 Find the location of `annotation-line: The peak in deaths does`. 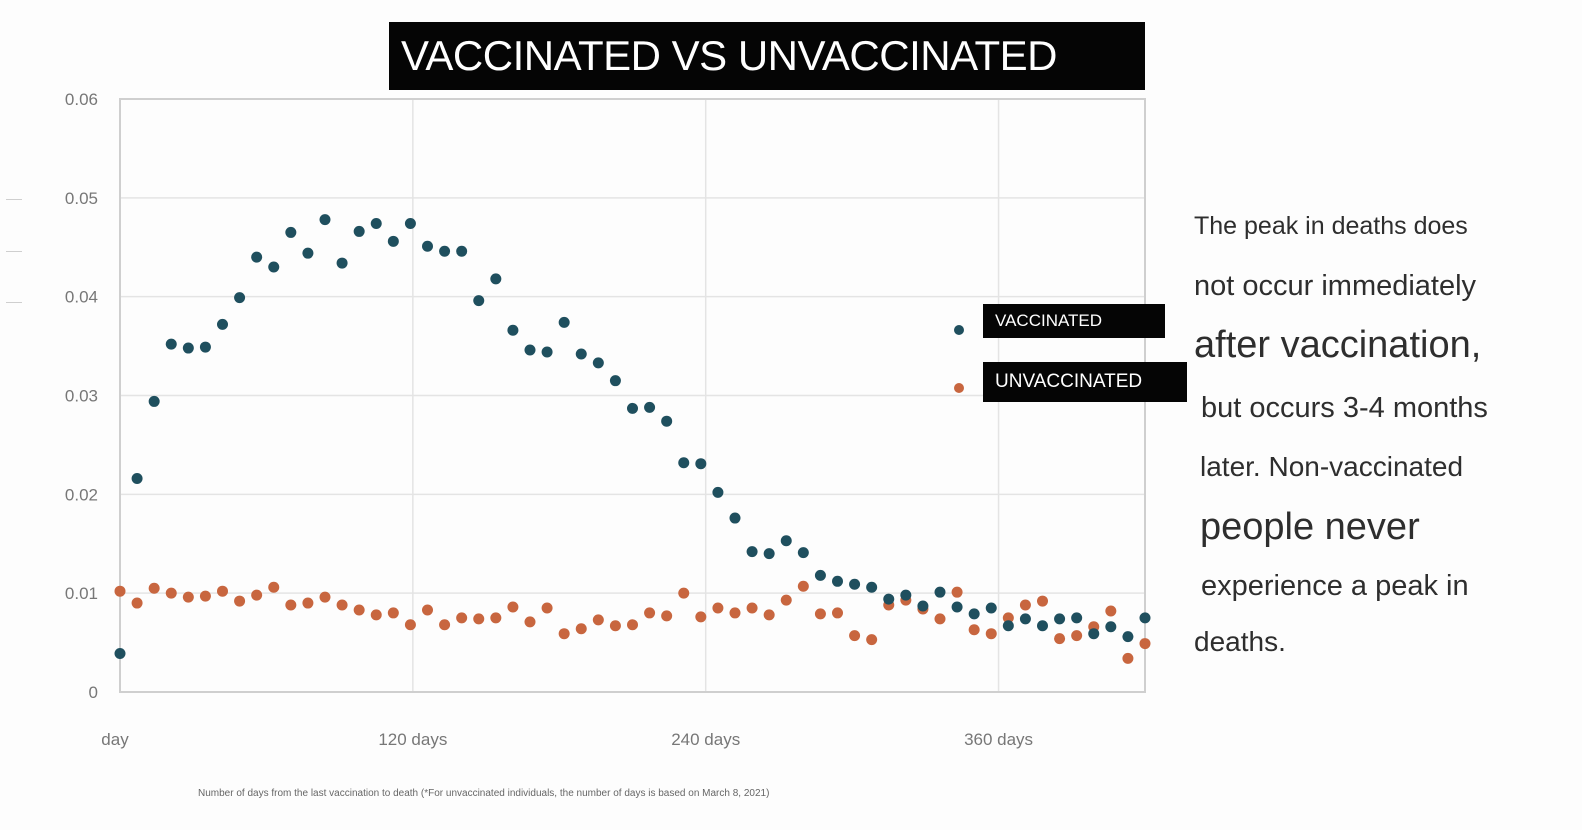

annotation-line: The peak in deaths does is located at coordinates (1331, 226).